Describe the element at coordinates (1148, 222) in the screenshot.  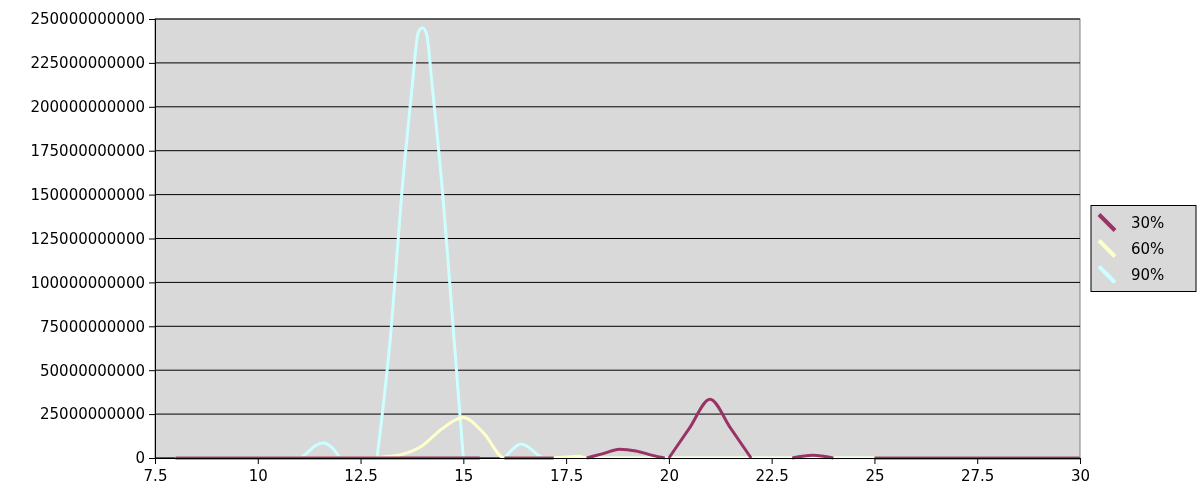
I see `legend-label: 30%` at that location.